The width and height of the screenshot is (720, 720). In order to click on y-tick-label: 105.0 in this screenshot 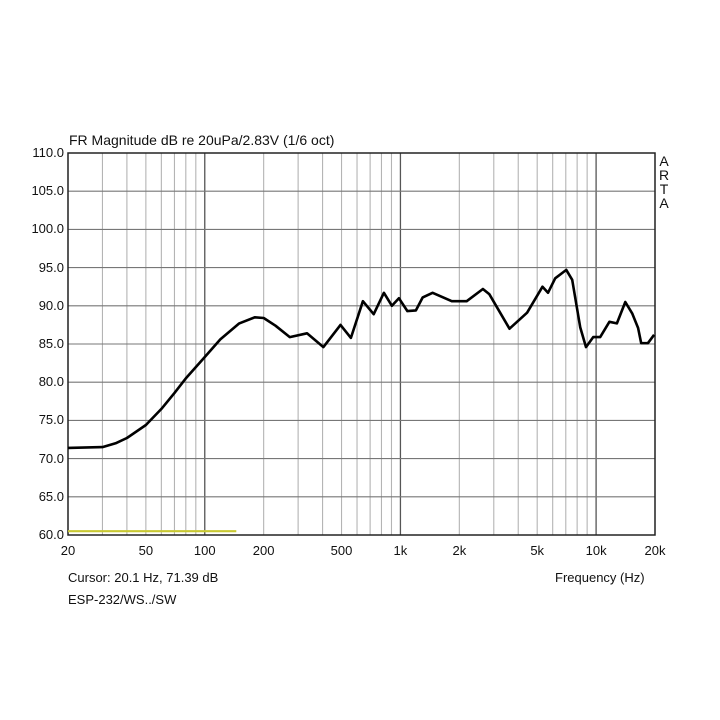, I will do `click(47, 191)`.